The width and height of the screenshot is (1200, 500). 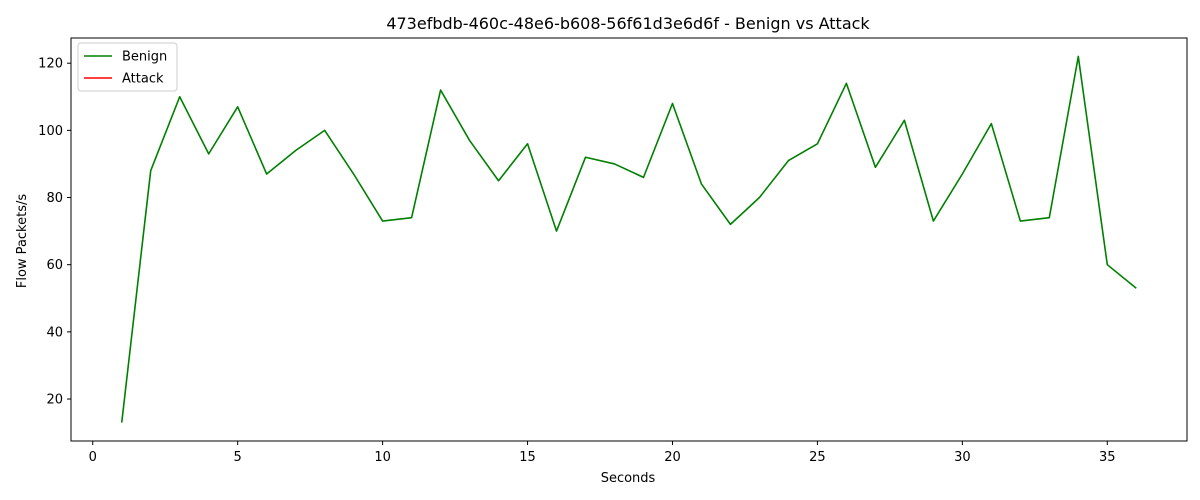 What do you see at coordinates (22, 241) in the screenshot?
I see `y-axis-title: Flow Packets/s` at bounding box center [22, 241].